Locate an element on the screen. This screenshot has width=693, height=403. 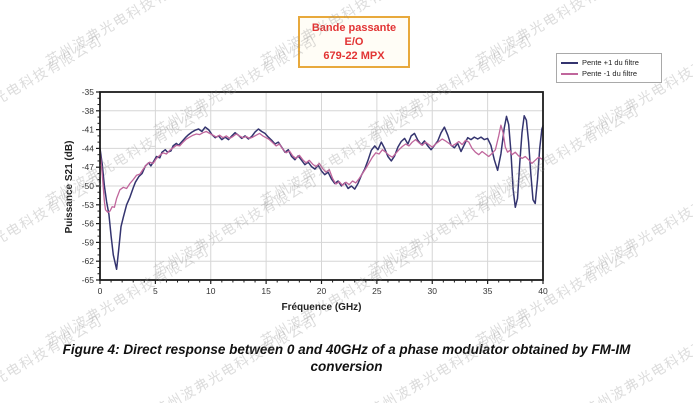
svg-text: -35 is located at coordinates (88, 92).